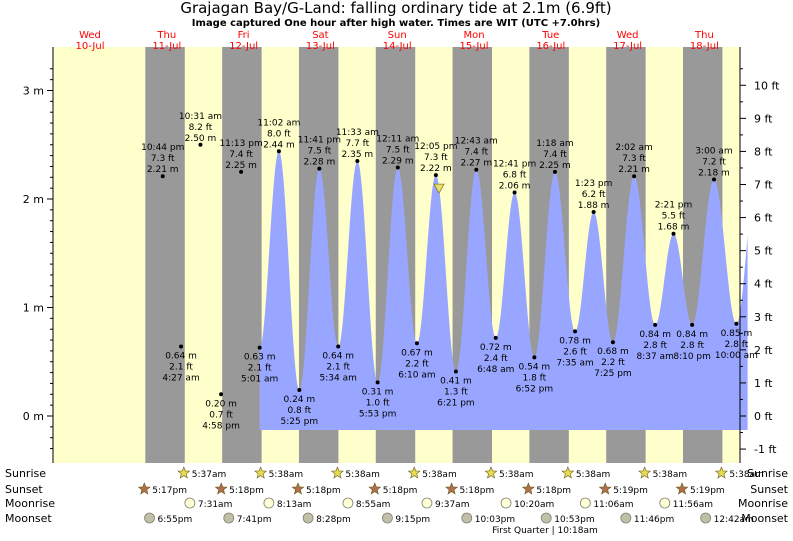 The image size is (793, 541). What do you see at coordinates (259, 380) in the screenshot?
I see `low-tide-time: 5:01 am` at bounding box center [259, 380].